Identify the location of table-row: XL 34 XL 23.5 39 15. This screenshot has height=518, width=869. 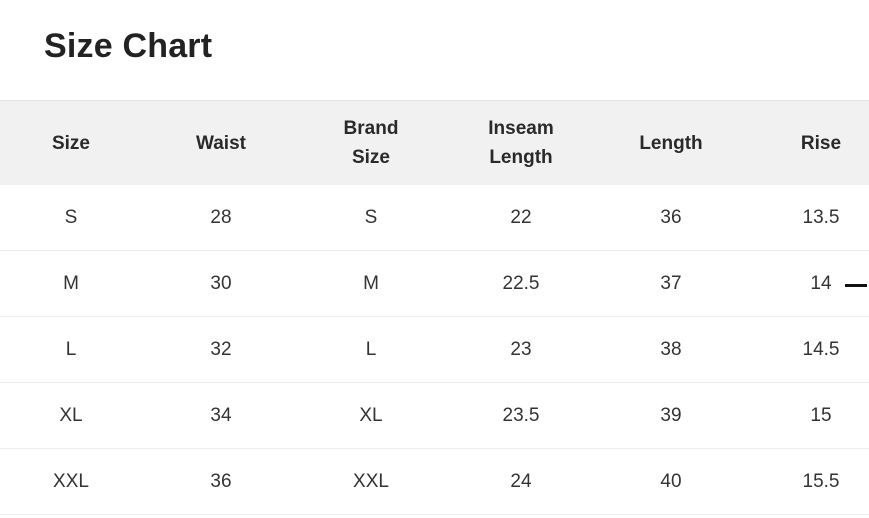
(434, 415).